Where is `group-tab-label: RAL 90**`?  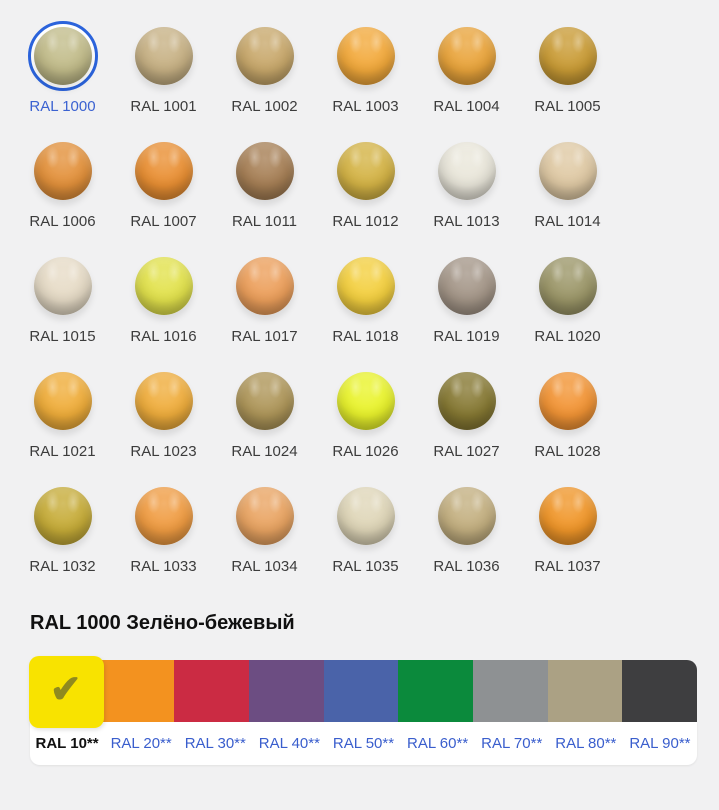
group-tab-label: RAL 90** is located at coordinates (660, 743).